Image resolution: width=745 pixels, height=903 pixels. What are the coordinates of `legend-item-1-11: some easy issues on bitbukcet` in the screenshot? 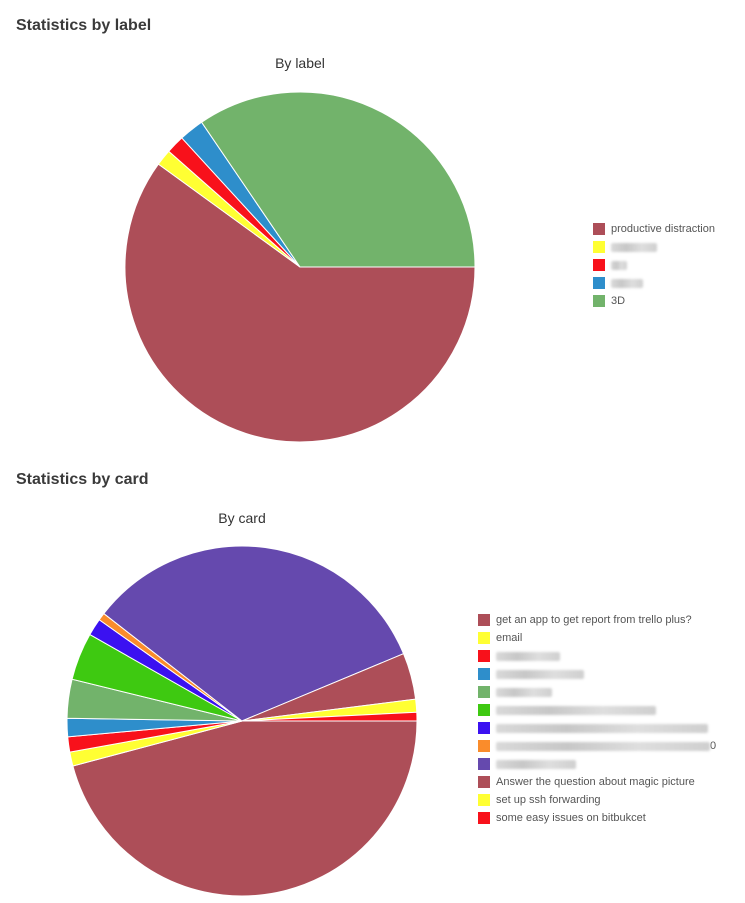 It's located at (597, 818).